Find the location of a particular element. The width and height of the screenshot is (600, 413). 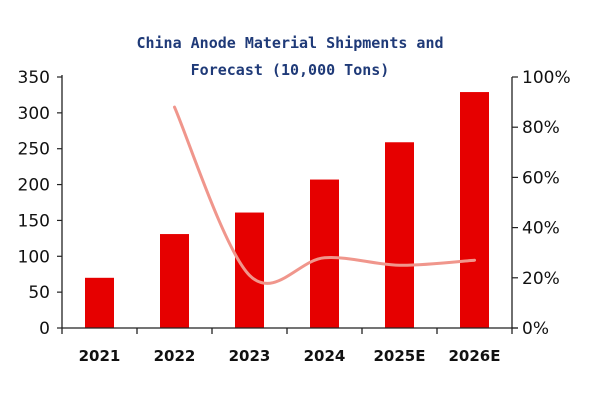

right-tick-label: 80% is located at coordinates (541, 128).